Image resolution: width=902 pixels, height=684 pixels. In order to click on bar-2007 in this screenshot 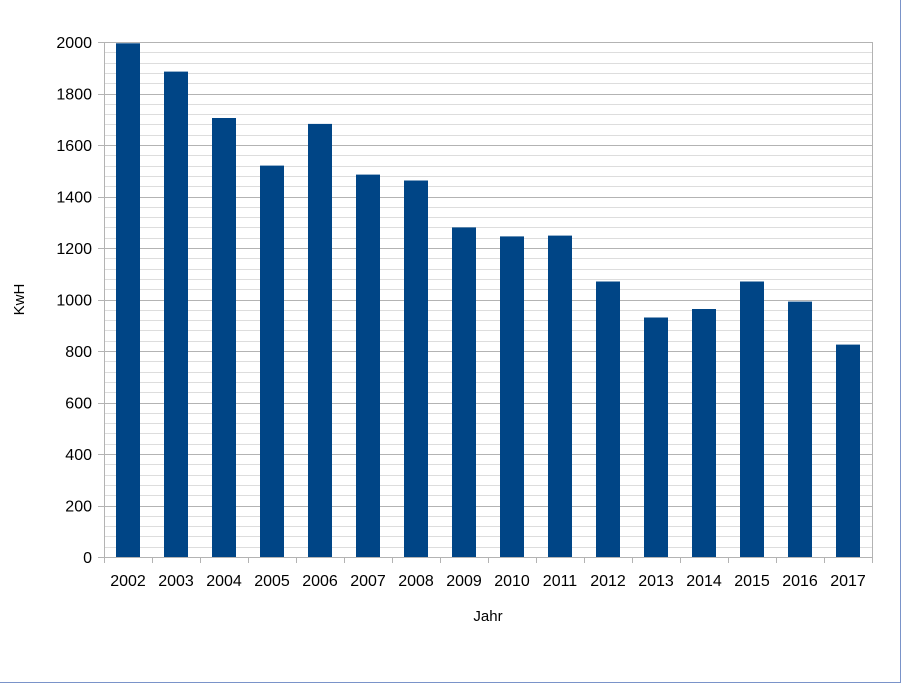, I will do `click(368, 365)`.